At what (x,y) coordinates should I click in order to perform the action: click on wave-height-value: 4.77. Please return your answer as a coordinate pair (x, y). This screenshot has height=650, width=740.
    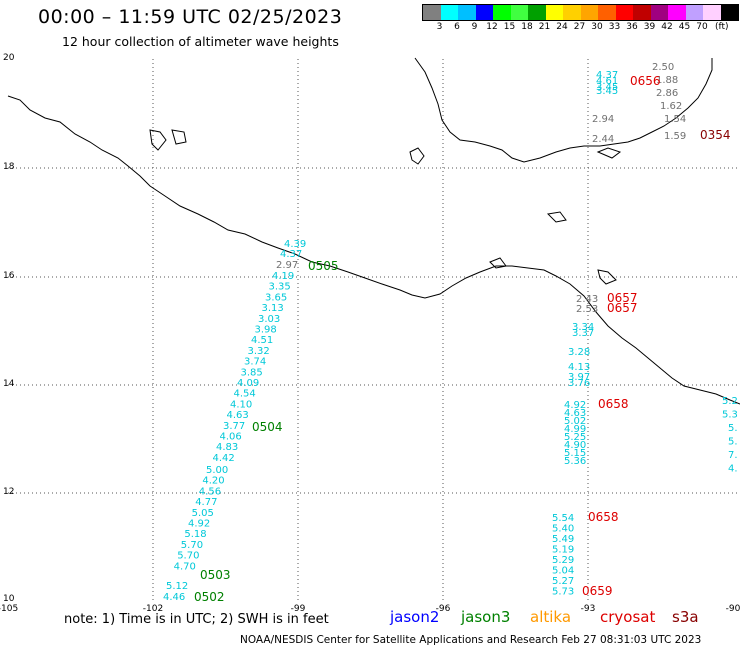
    Looking at the image, I should click on (206, 502).